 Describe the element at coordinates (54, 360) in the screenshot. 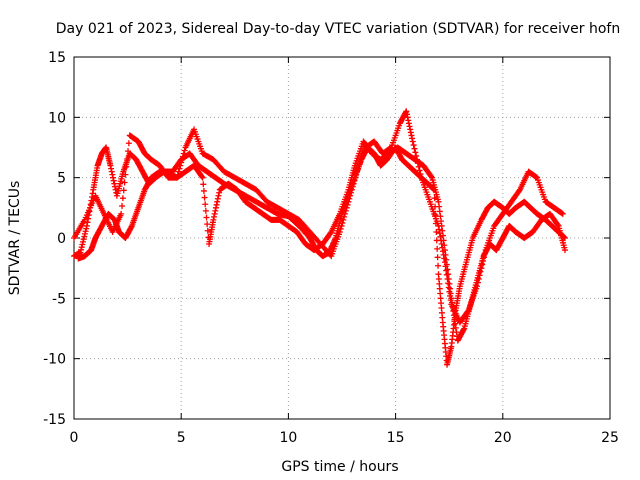

I see `y-tick-label: -10` at that location.